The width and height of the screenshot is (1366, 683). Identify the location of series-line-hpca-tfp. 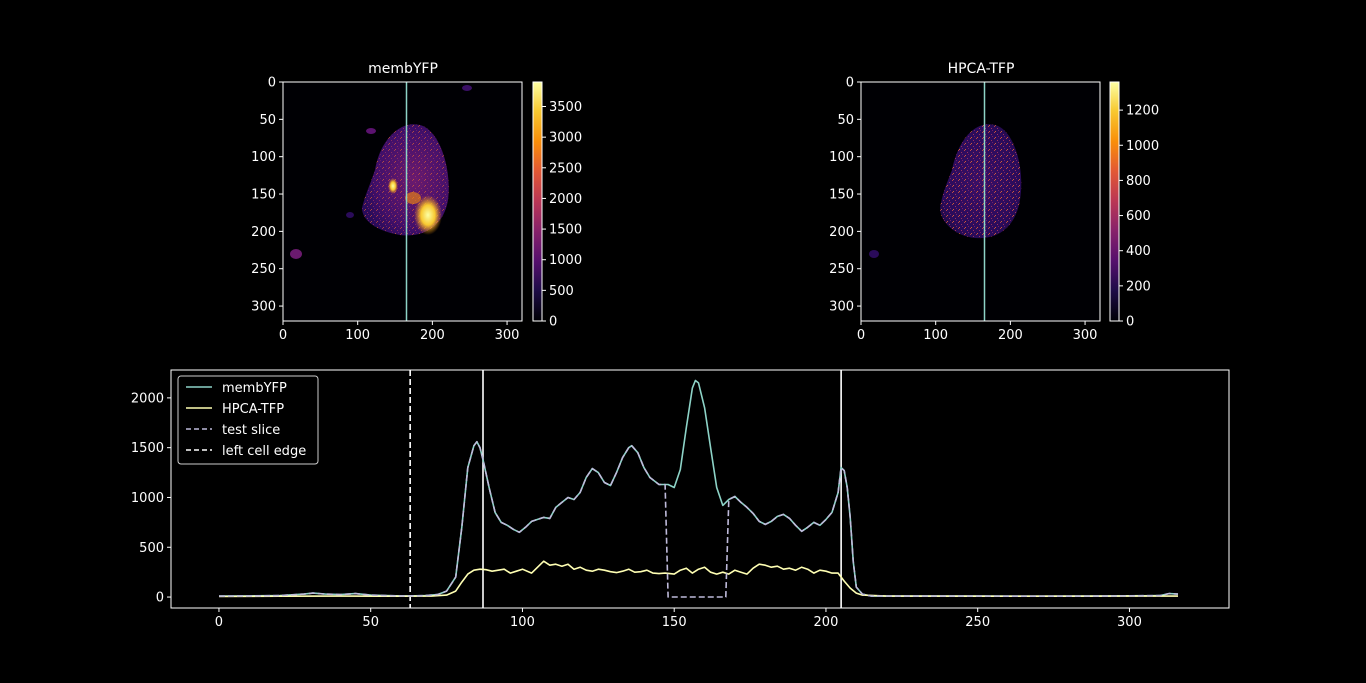
(698, 579).